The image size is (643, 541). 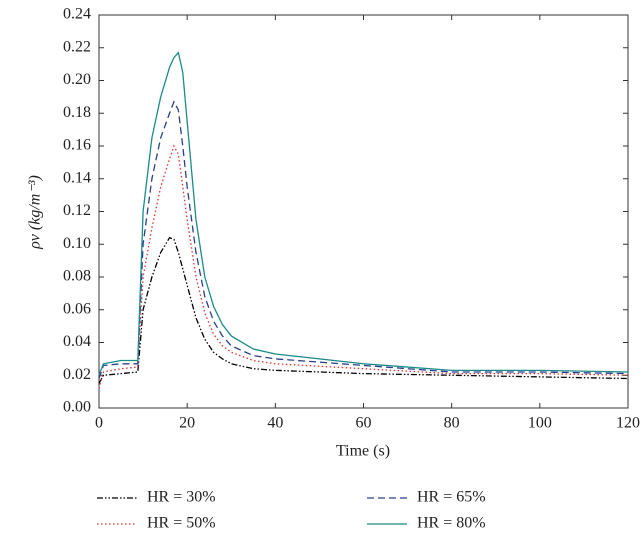 I want to click on y-tick-label: 0.00, so click(x=77, y=407).